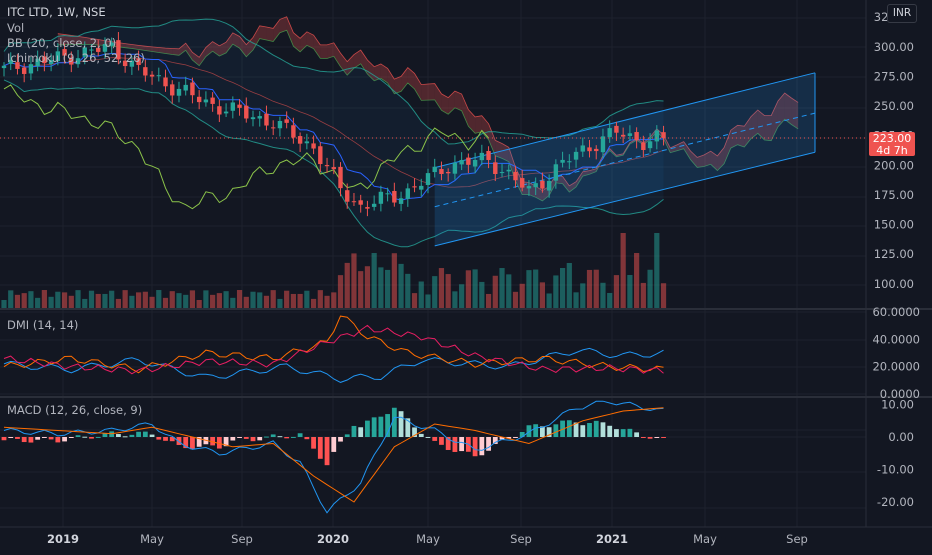 The image size is (932, 555). I want to click on time-tick-label: May, so click(428, 539).